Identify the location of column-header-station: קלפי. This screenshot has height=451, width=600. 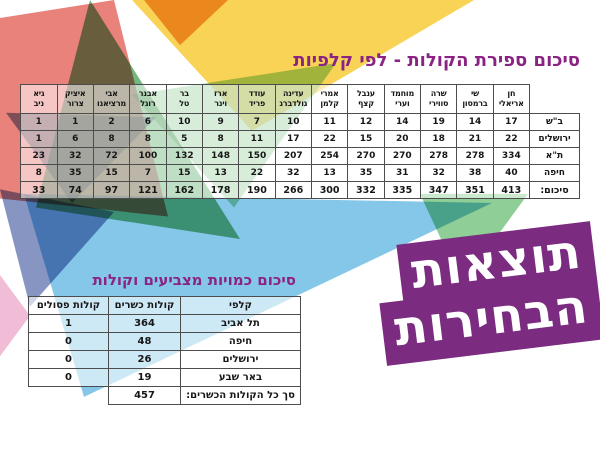
(240, 305).